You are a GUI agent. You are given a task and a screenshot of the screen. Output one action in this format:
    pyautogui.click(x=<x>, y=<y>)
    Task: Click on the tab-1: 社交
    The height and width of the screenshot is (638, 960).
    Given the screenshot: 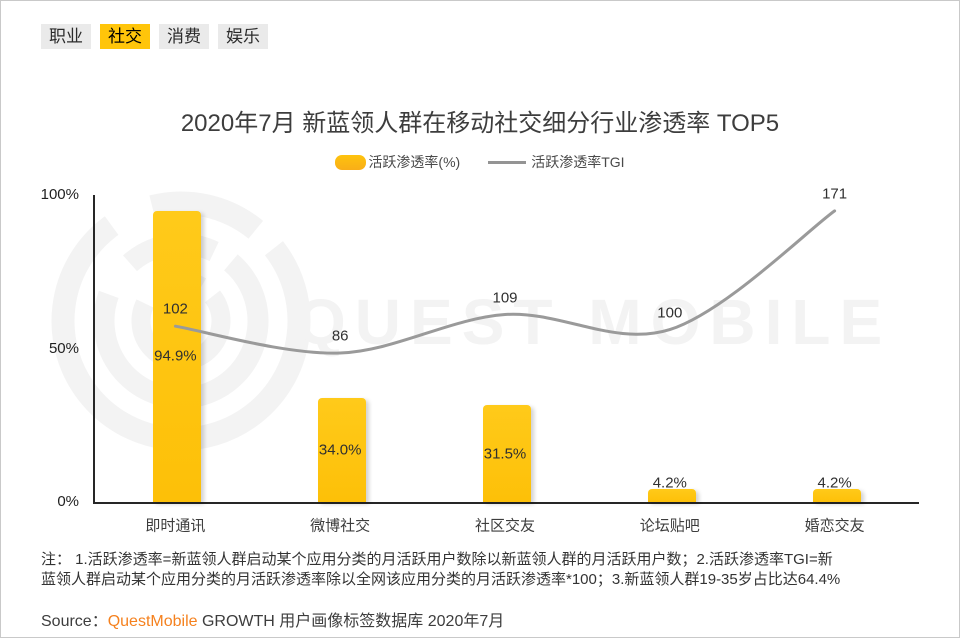 What is the action you would take?
    pyautogui.click(x=125, y=37)
    